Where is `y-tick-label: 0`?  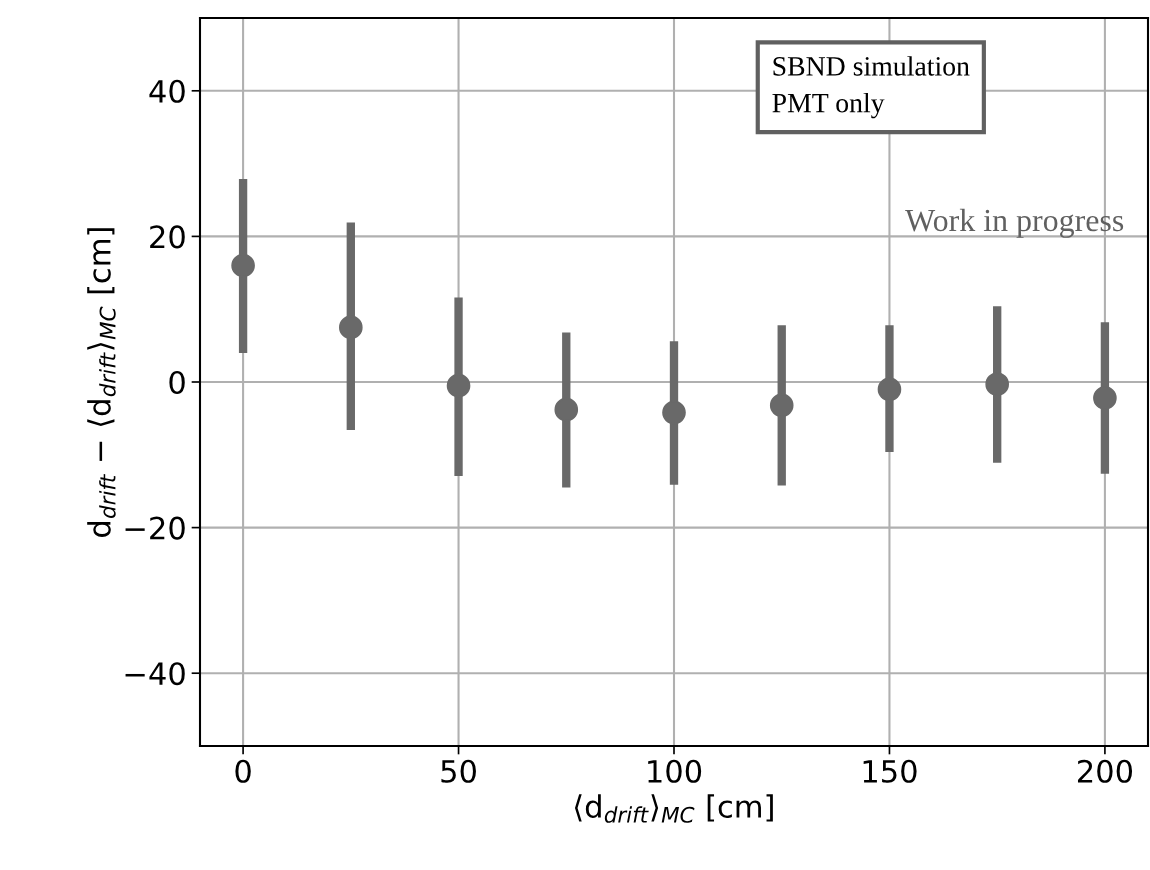 y-tick-label: 0 is located at coordinates (177, 382).